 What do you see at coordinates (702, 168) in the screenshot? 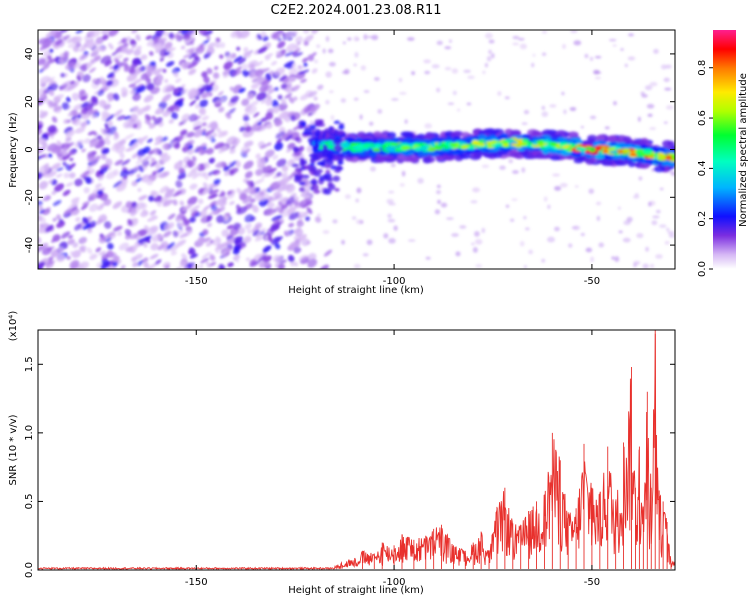
I see `colorbar-tick-label: 0.4` at bounding box center [702, 168].